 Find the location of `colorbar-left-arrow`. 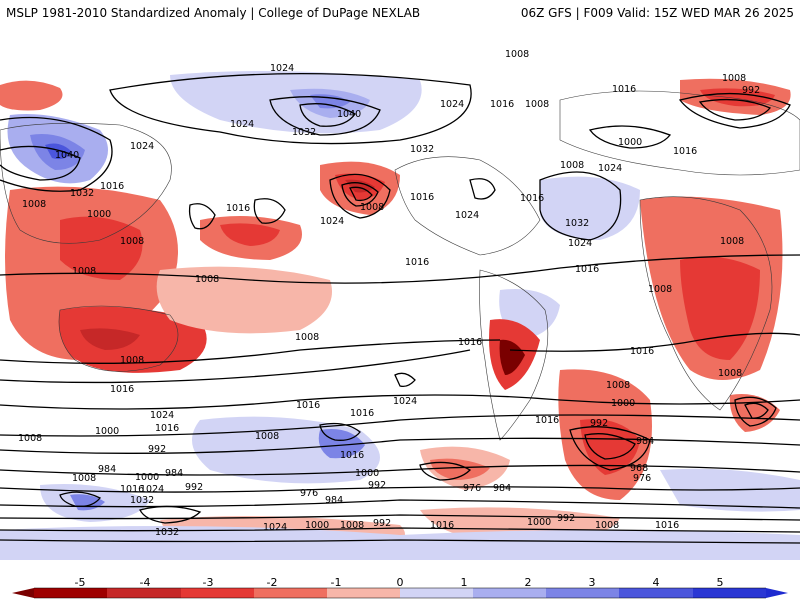

colorbar-left-arrow is located at coordinates (23, 593).